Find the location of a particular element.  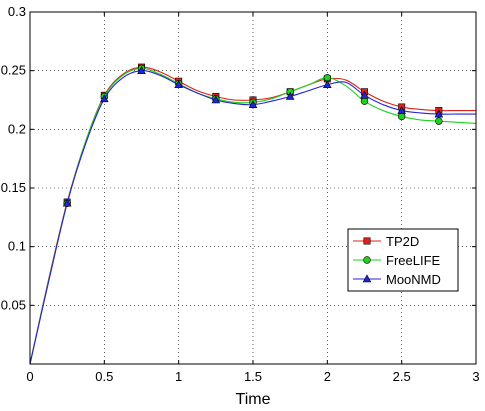

legend-label-tp2d: TP2D is located at coordinates (402, 241).